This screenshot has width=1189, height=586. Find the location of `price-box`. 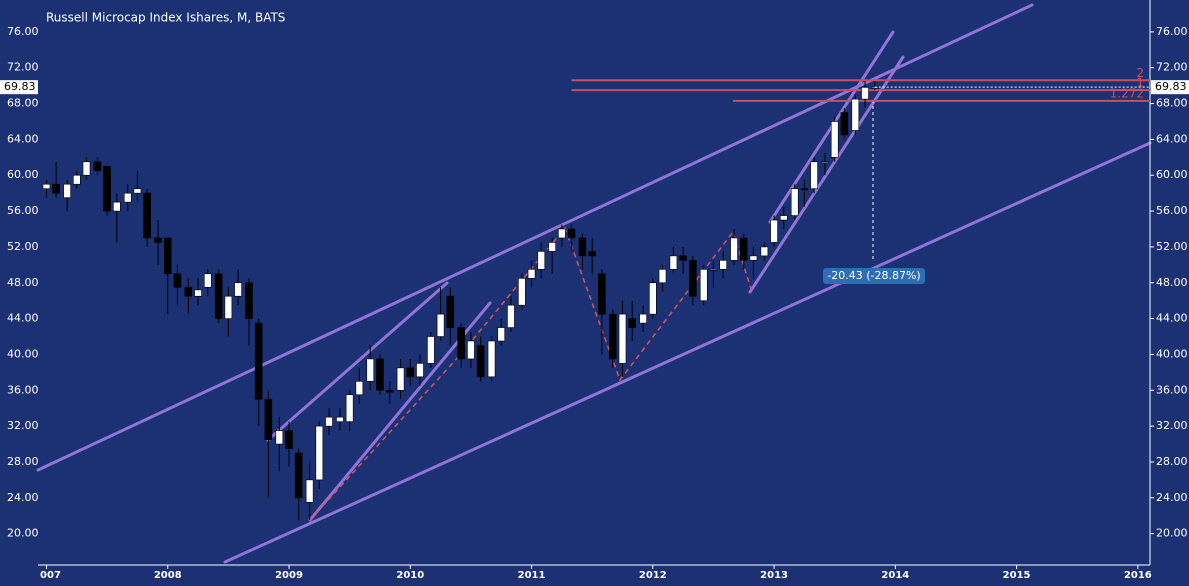

price-box is located at coordinates (19, 87).